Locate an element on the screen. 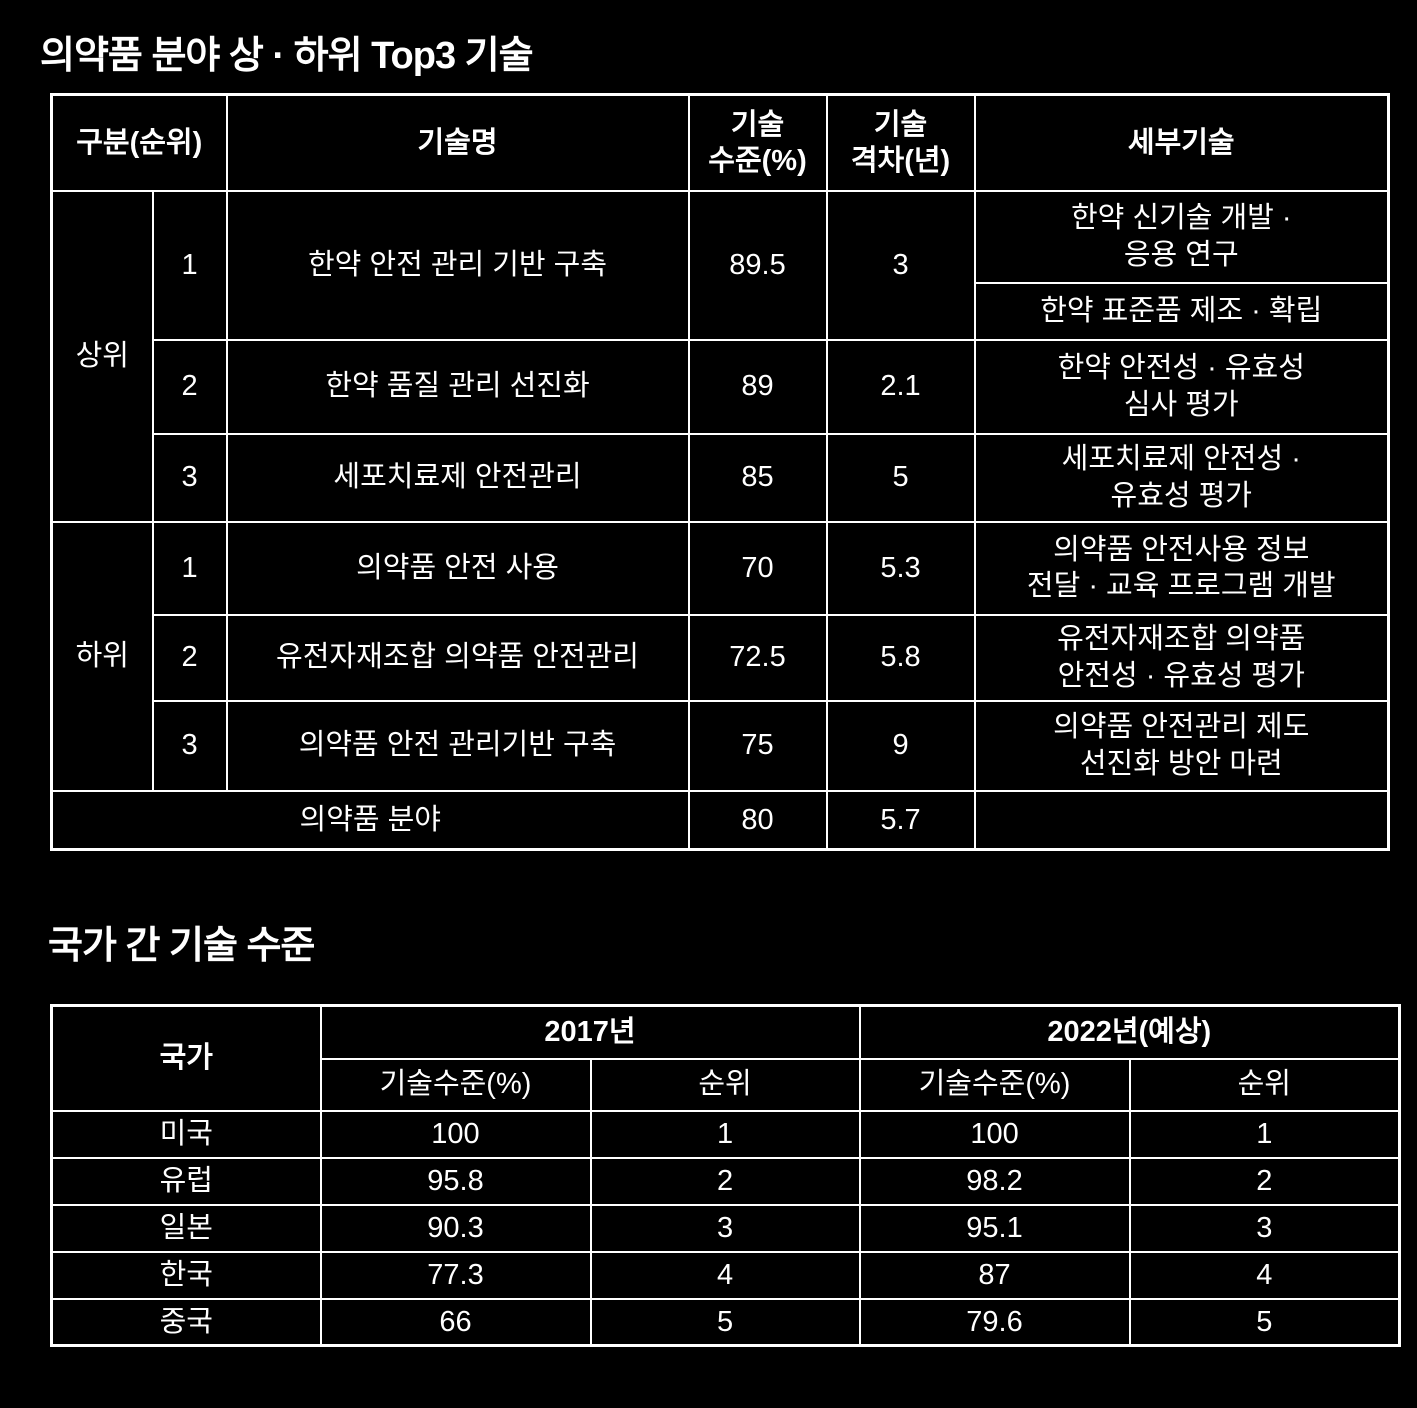 The width and height of the screenshot is (1417, 1408). table-header-row: 국가 2017년 2022년(예상) is located at coordinates (725, 1058).